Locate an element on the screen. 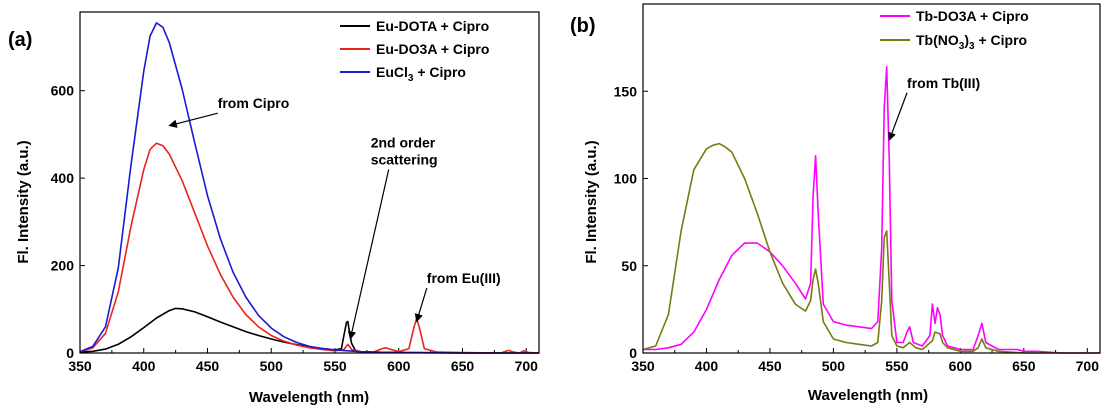  x-tick-label-a-450: 450 is located at coordinates (208, 366).